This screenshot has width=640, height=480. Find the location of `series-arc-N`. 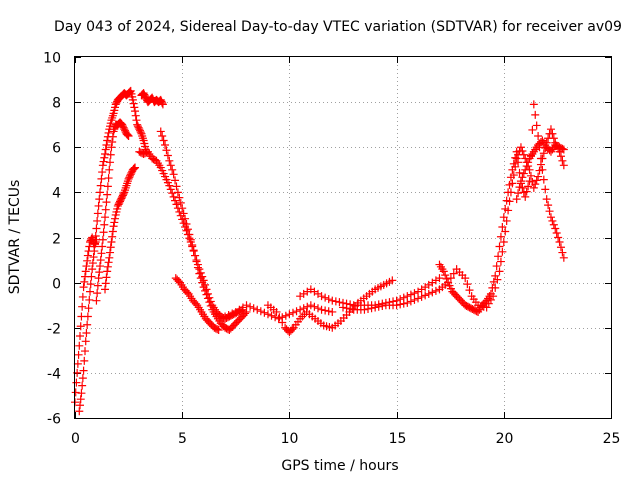

series-arc-N is located at coordinates (540, 170).